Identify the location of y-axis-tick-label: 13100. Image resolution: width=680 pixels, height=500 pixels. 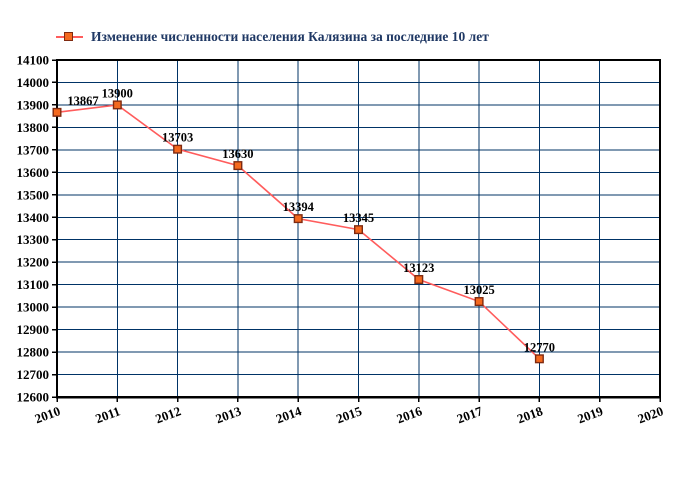
(33, 284).